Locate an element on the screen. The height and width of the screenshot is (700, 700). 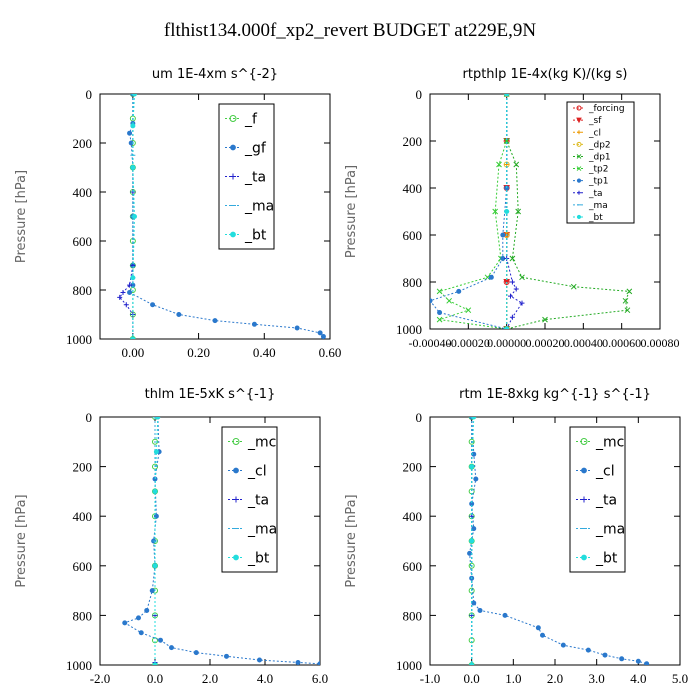
x-tick-label: -1.0 is located at coordinates (430, 678).